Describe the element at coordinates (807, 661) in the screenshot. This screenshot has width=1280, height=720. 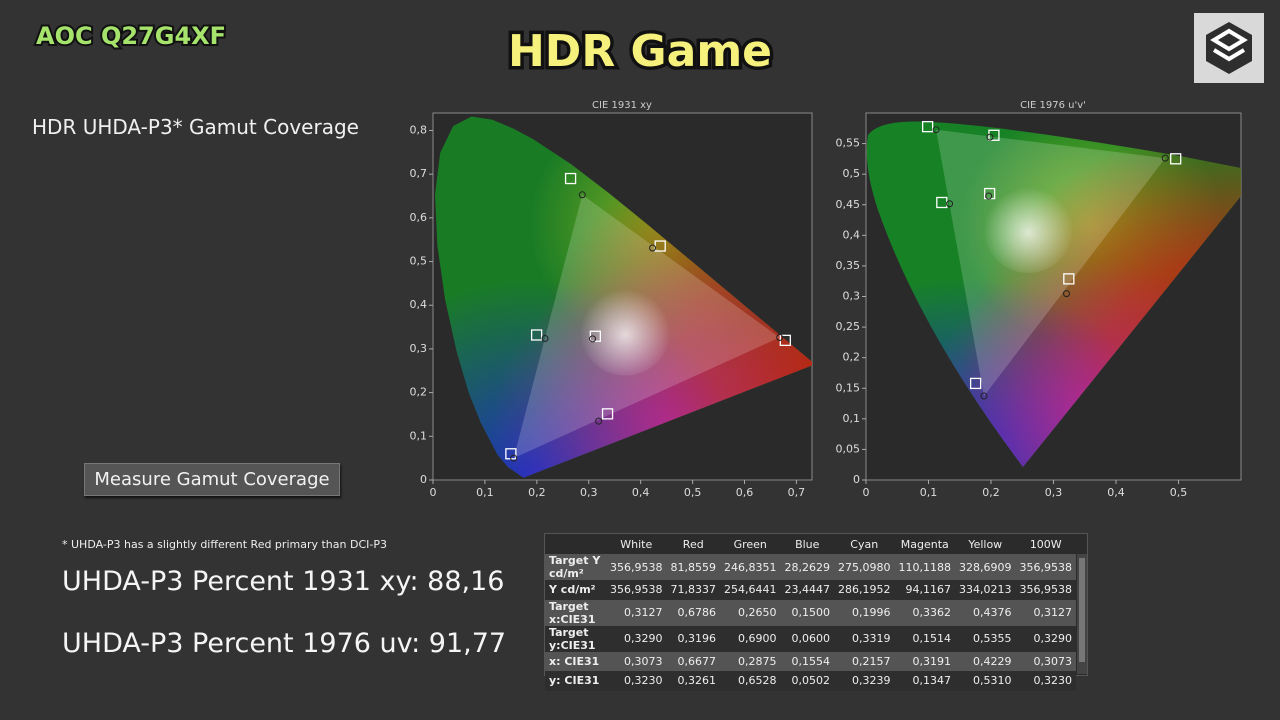
I see `table-cell: 0,1554` at that location.